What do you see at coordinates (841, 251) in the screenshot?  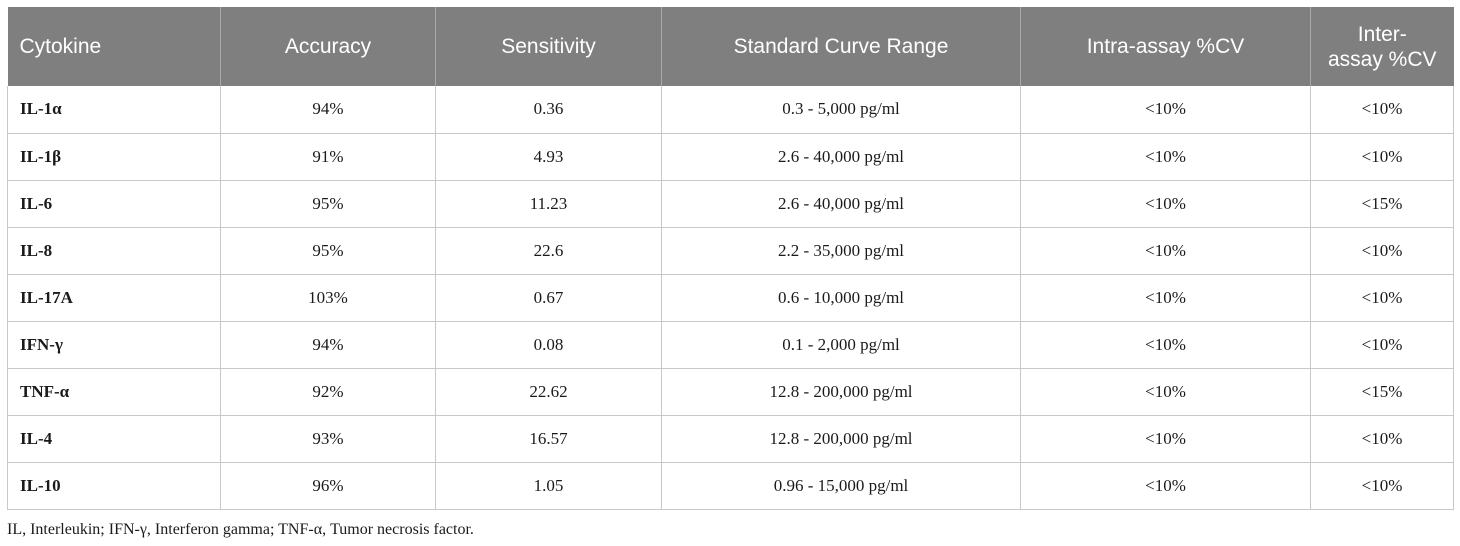 I see `cell-standard-curve-range: 2.2 - 35,000 pg/ml` at bounding box center [841, 251].